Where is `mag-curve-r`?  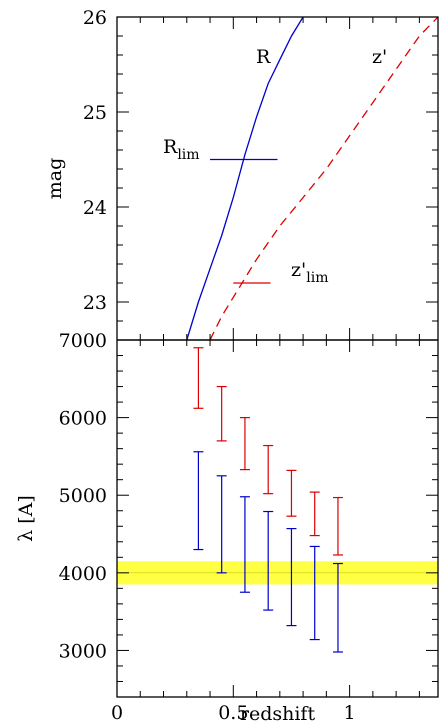 mag-curve-r is located at coordinates (245, 178).